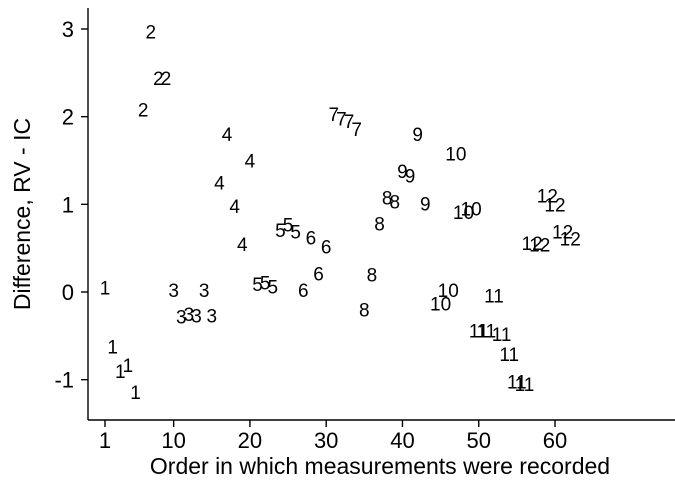 This screenshot has height=481, width=675. What do you see at coordinates (22, 214) in the screenshot?
I see `y-axis-title: Difference, RV - IC` at bounding box center [22, 214].